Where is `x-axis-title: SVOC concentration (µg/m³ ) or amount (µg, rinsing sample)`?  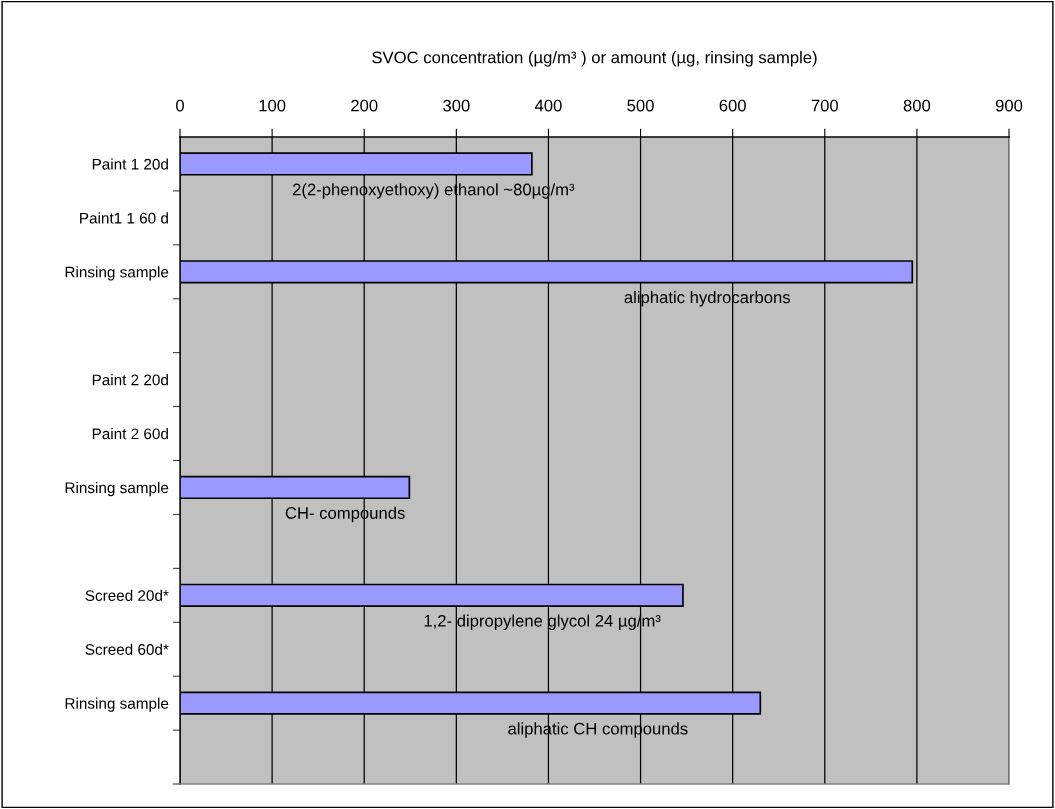 x-axis-title: SVOC concentration (µg/m³ ) or amount (µg, rinsing sample) is located at coordinates (594, 59).